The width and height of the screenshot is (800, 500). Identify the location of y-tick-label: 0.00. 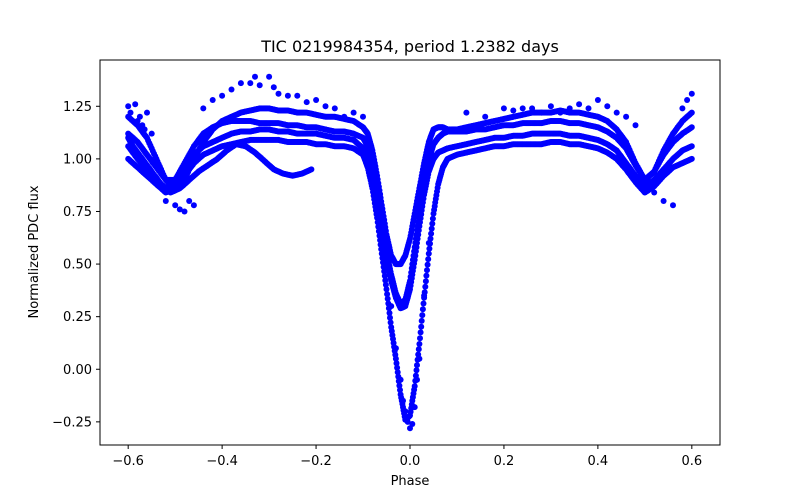
(77, 370).